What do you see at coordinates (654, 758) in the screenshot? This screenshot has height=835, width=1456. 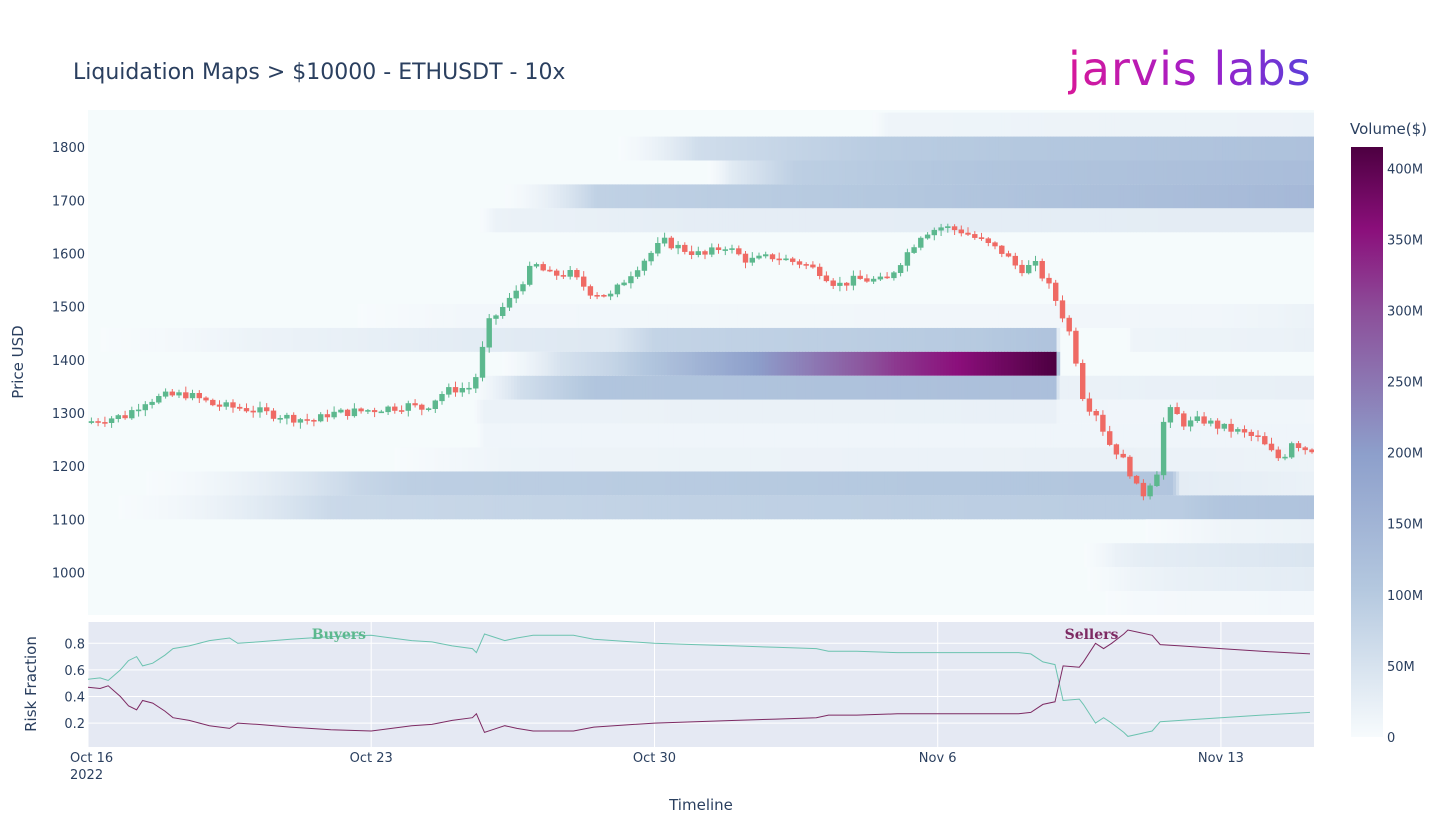 I see `timeline-tick-label: Oct 30` at bounding box center [654, 758].